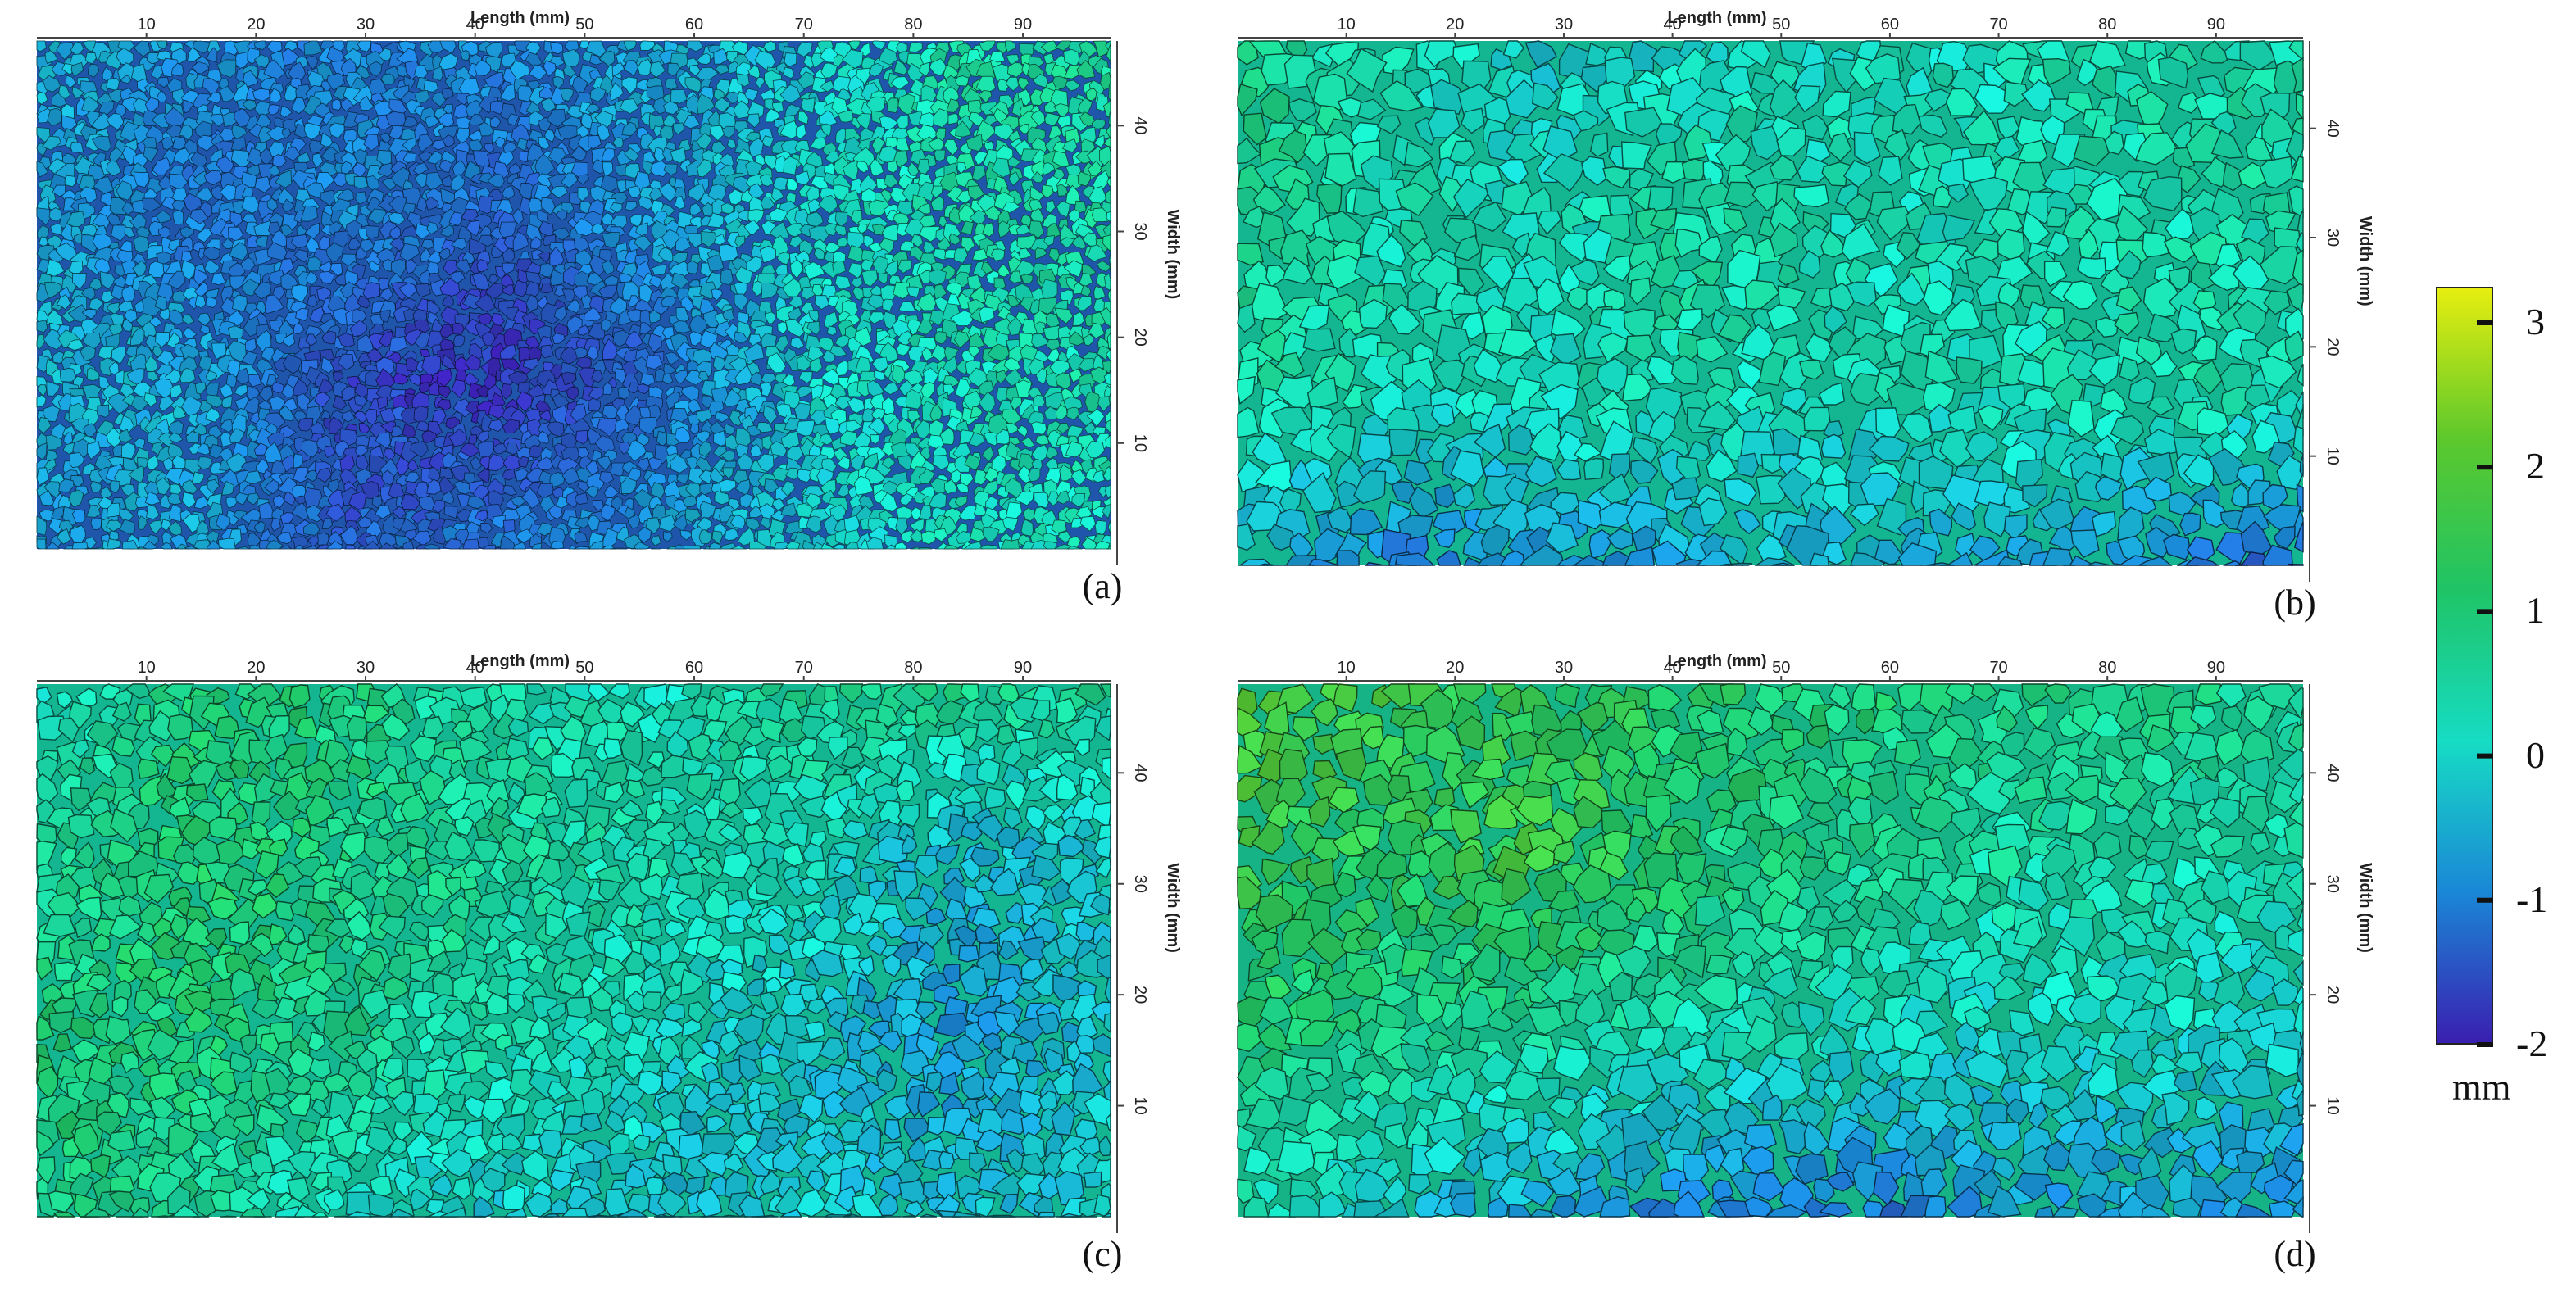  What do you see at coordinates (1347, 25) in the screenshot?
I see `x-tick-label: 10` at bounding box center [1347, 25].